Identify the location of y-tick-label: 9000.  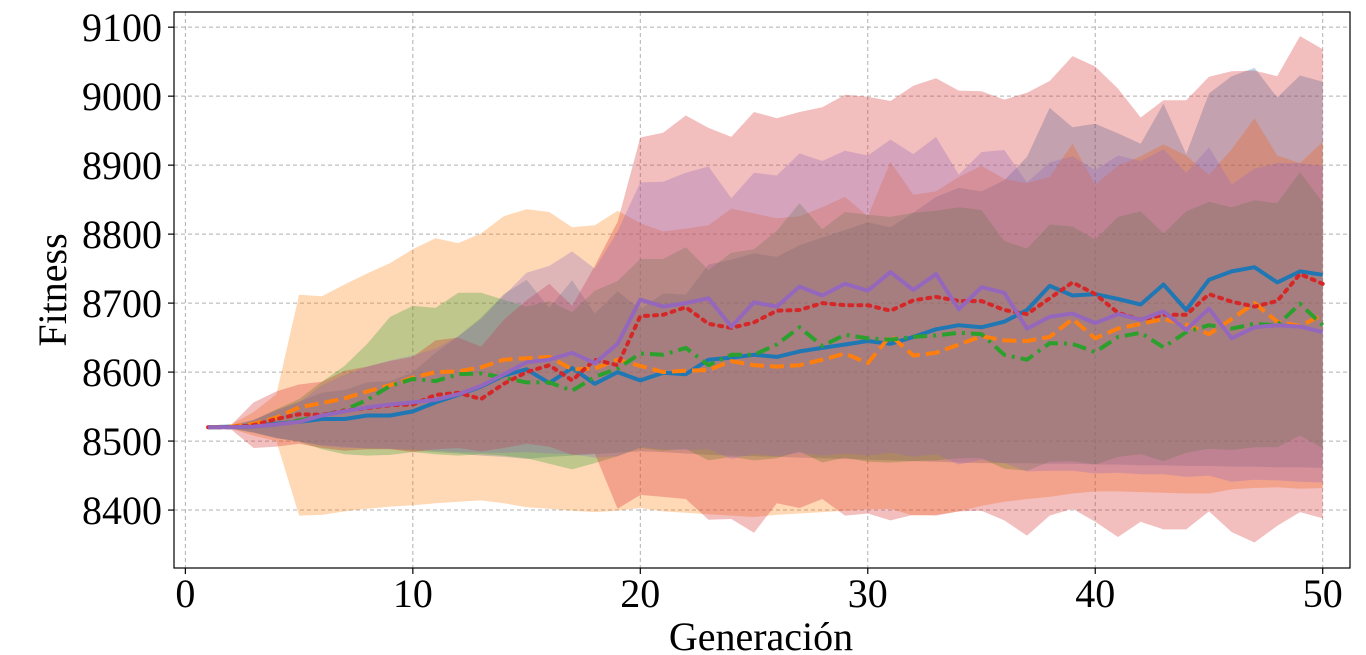
(122, 96).